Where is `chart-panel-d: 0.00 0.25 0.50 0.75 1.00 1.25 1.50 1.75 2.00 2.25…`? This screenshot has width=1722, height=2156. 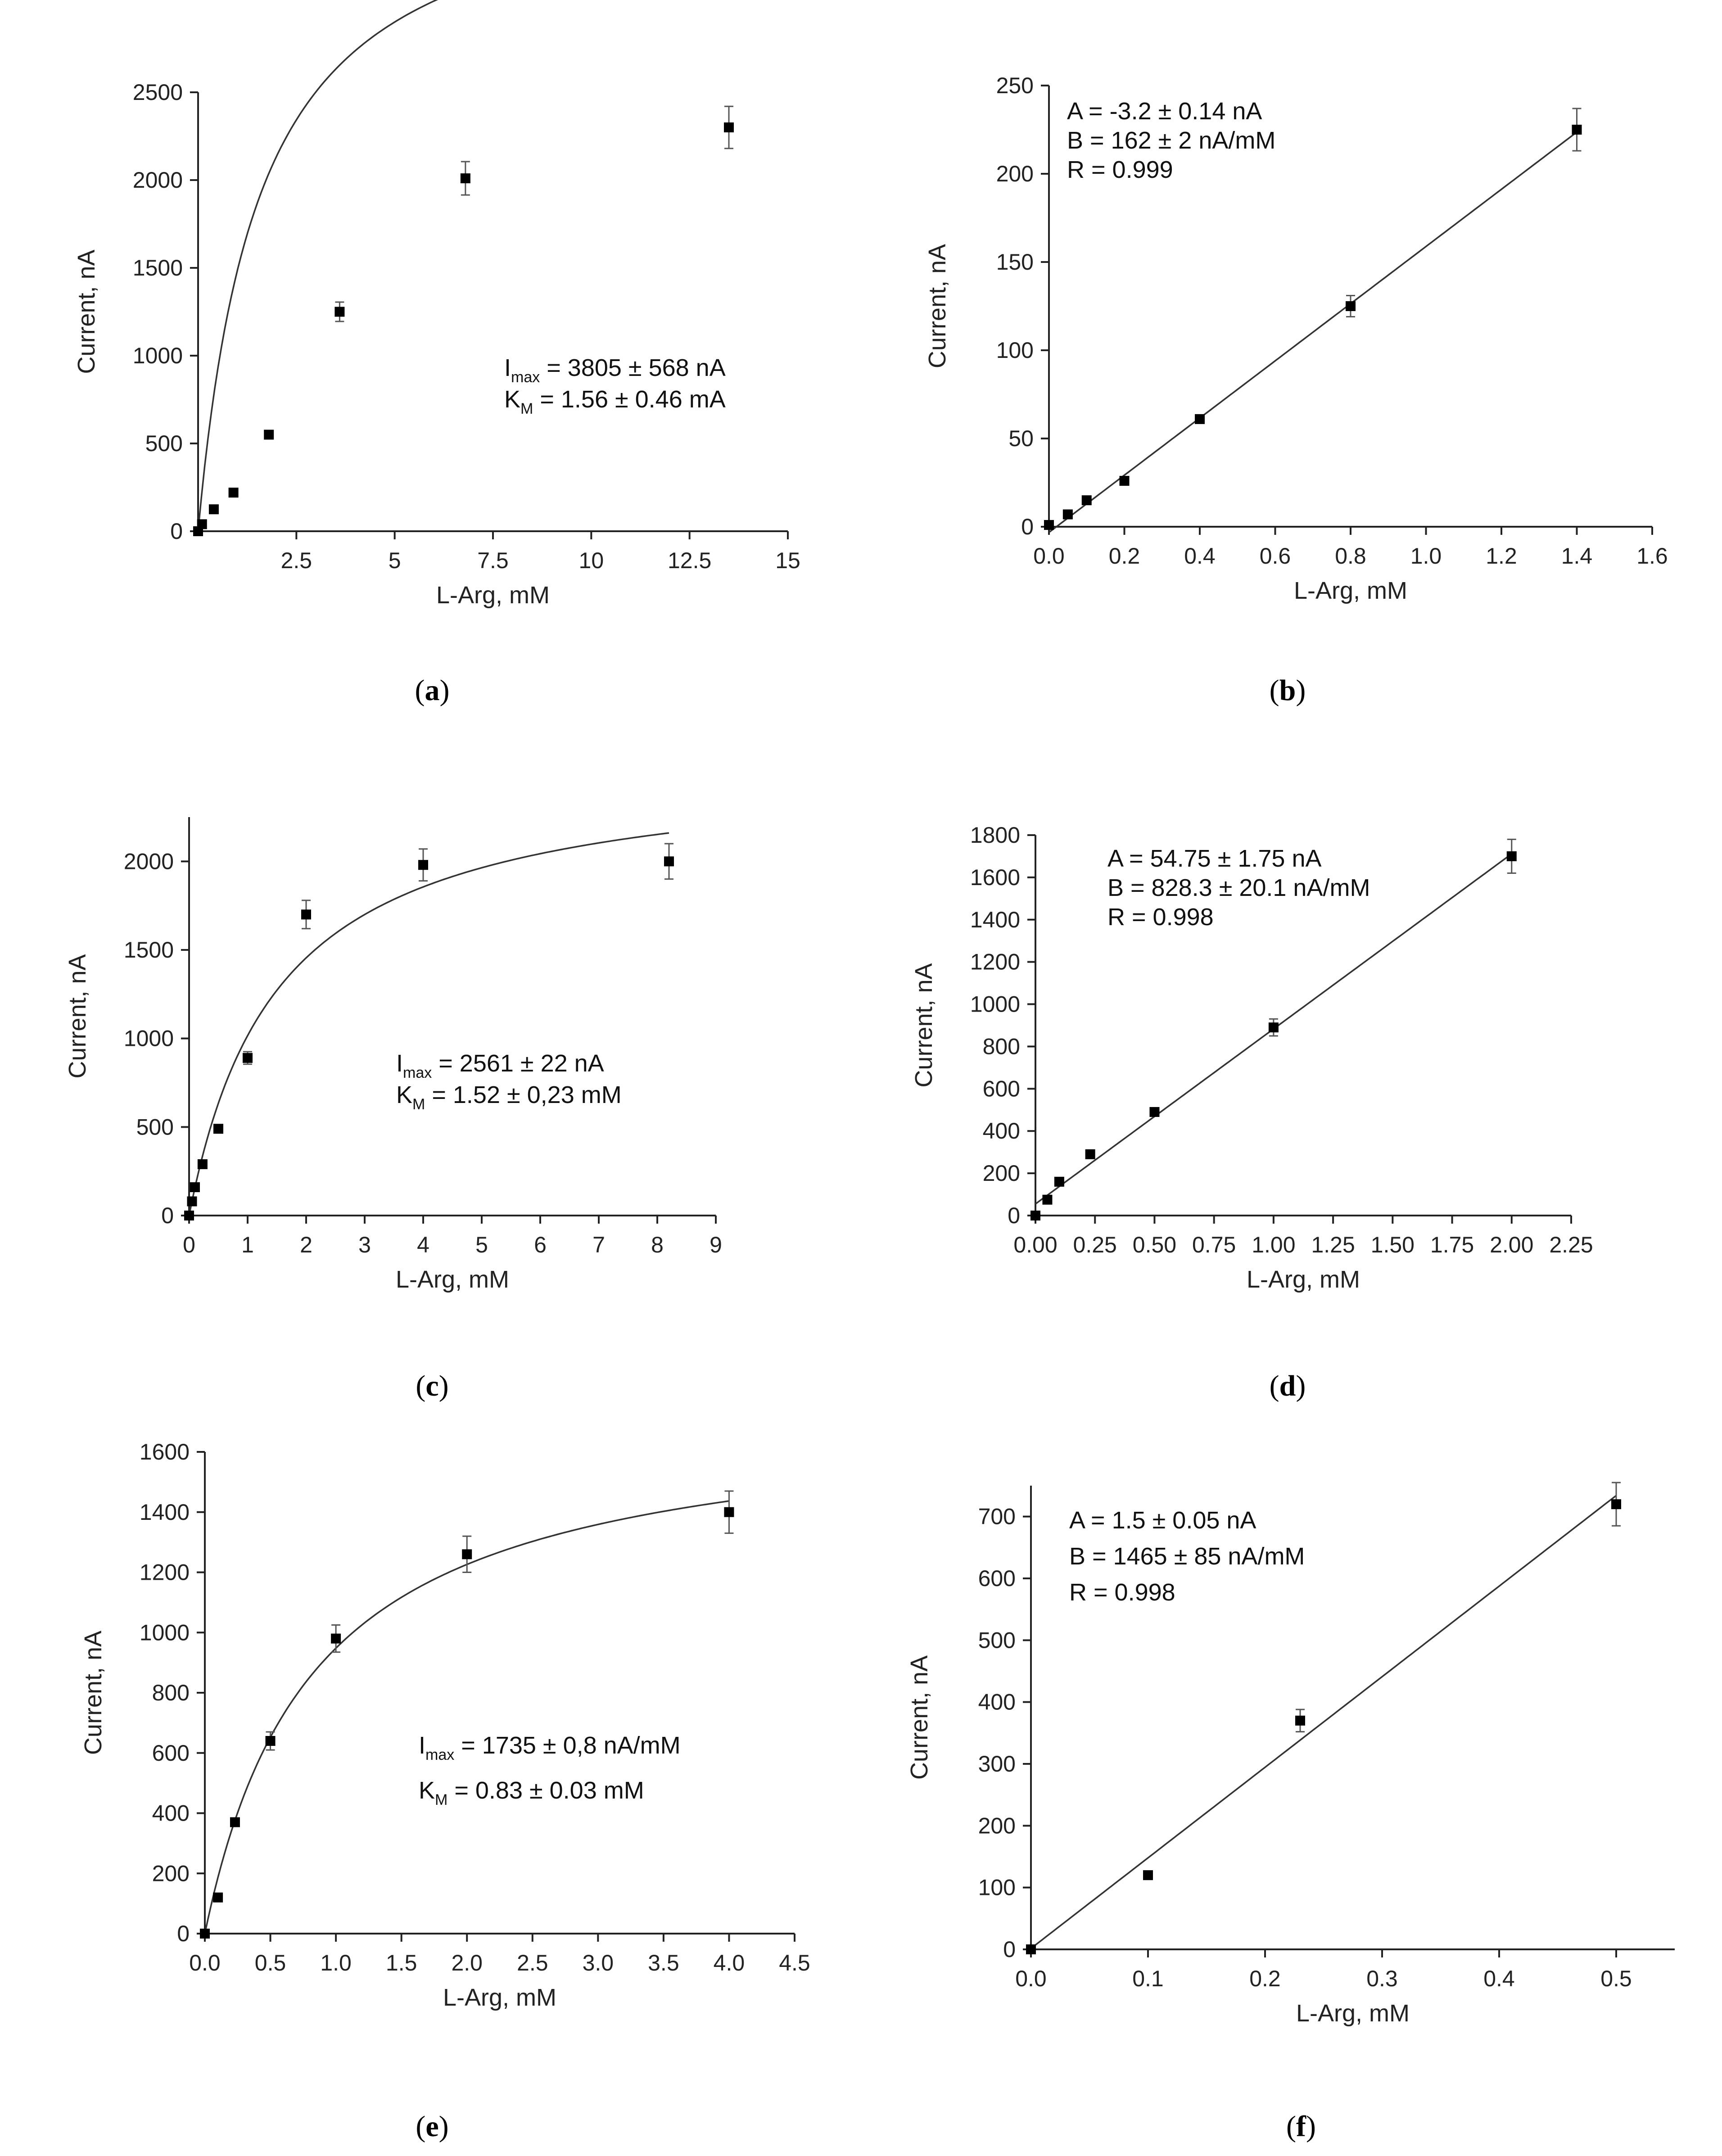
chart-panel-d: 0.00 0.25 0.50 0.75 1.00 1.25 1.50 1.75 2.00 2.25… is located at coordinates (1251, 1113).